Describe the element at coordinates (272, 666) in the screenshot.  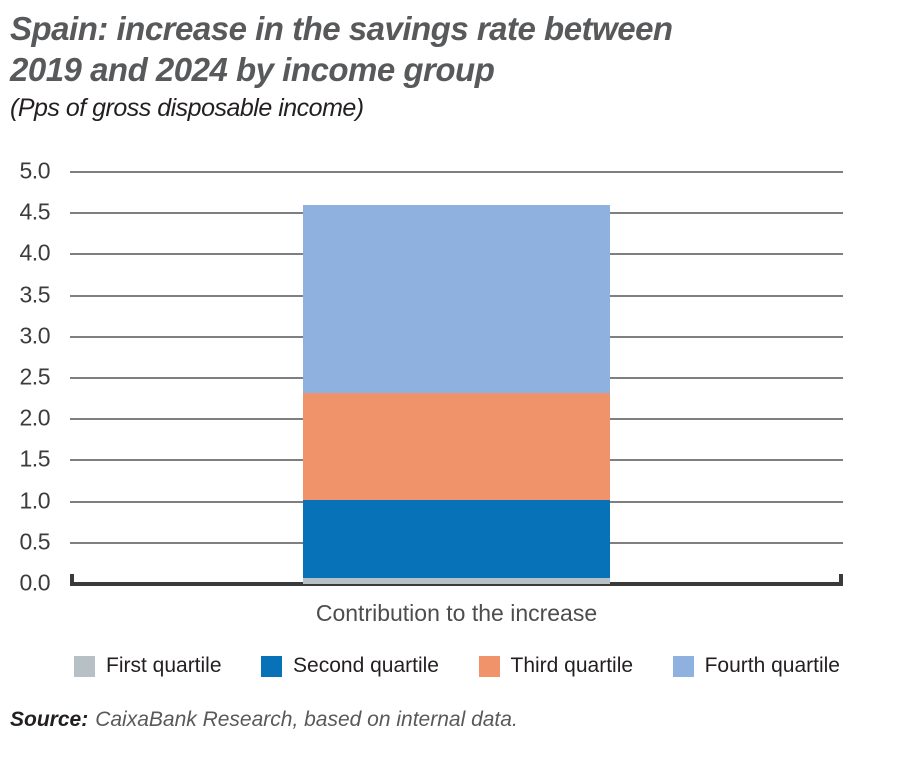
I see `legend-swatch-second-quartile` at that location.